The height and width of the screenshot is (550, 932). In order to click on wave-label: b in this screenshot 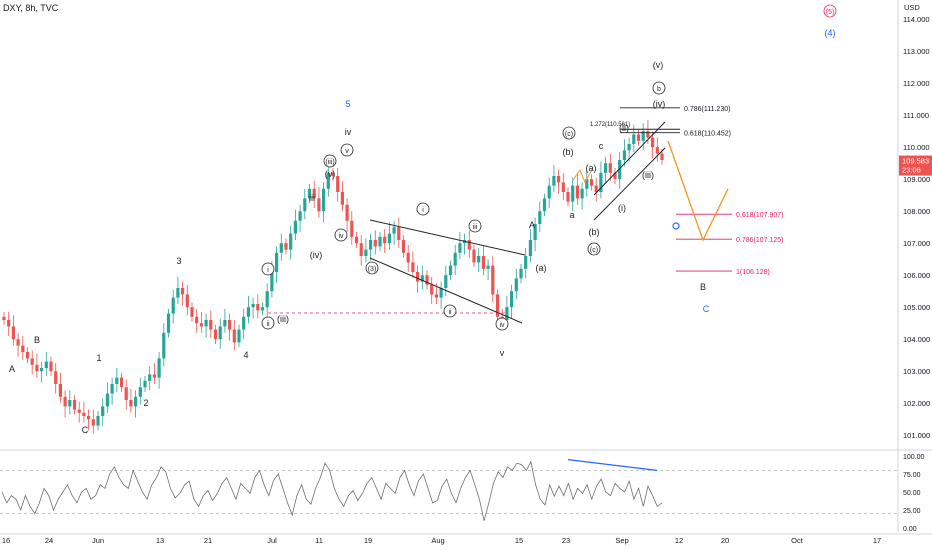, I will do `click(659, 89)`.